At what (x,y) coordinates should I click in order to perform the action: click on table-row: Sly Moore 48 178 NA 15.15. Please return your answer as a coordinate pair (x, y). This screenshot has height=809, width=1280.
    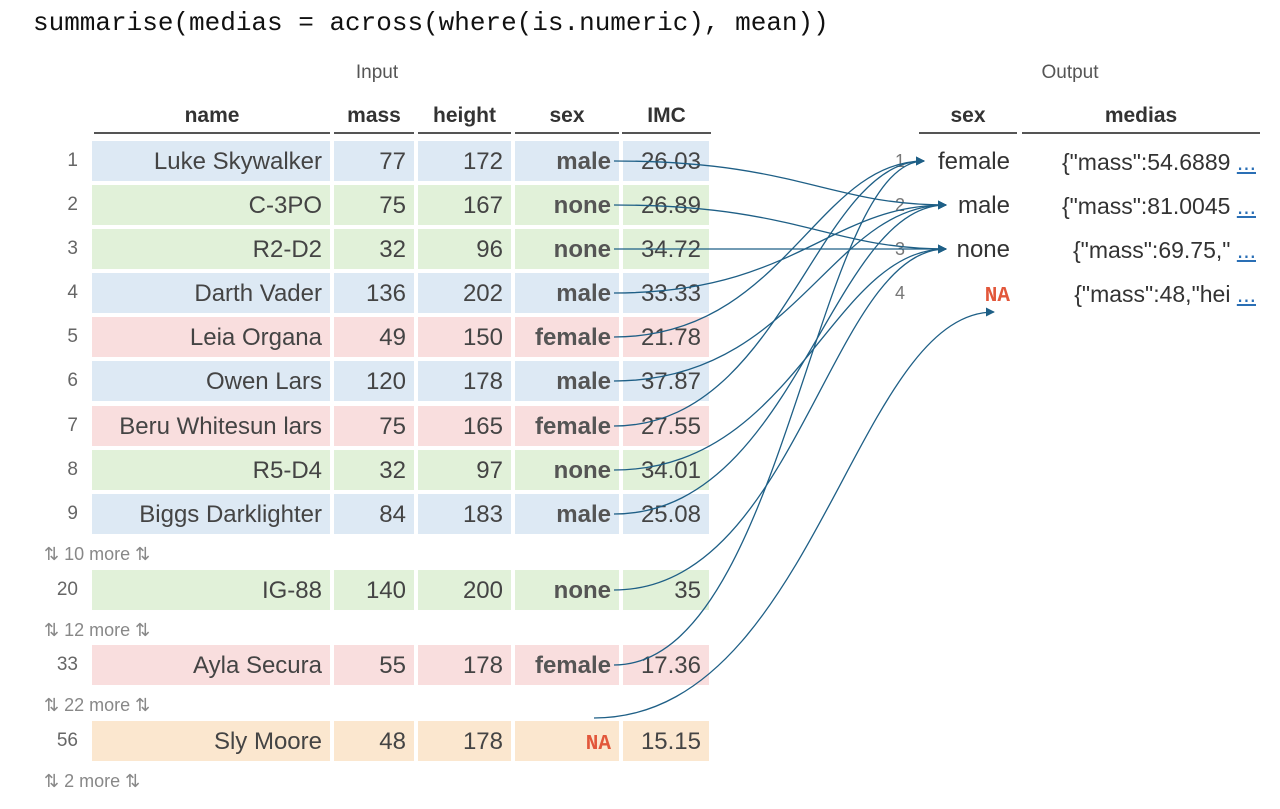
    Looking at the image, I should click on (400, 741).